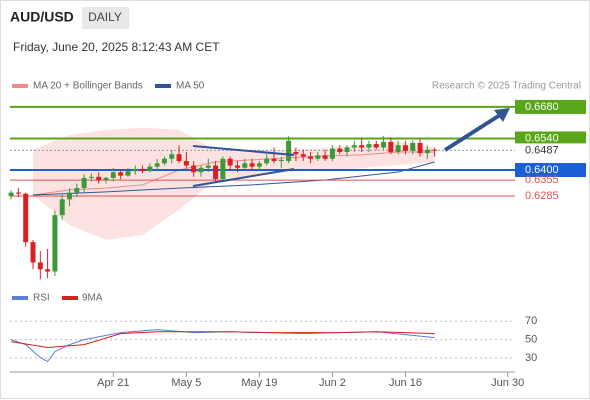  I want to click on period: DAILY, so click(105, 17).